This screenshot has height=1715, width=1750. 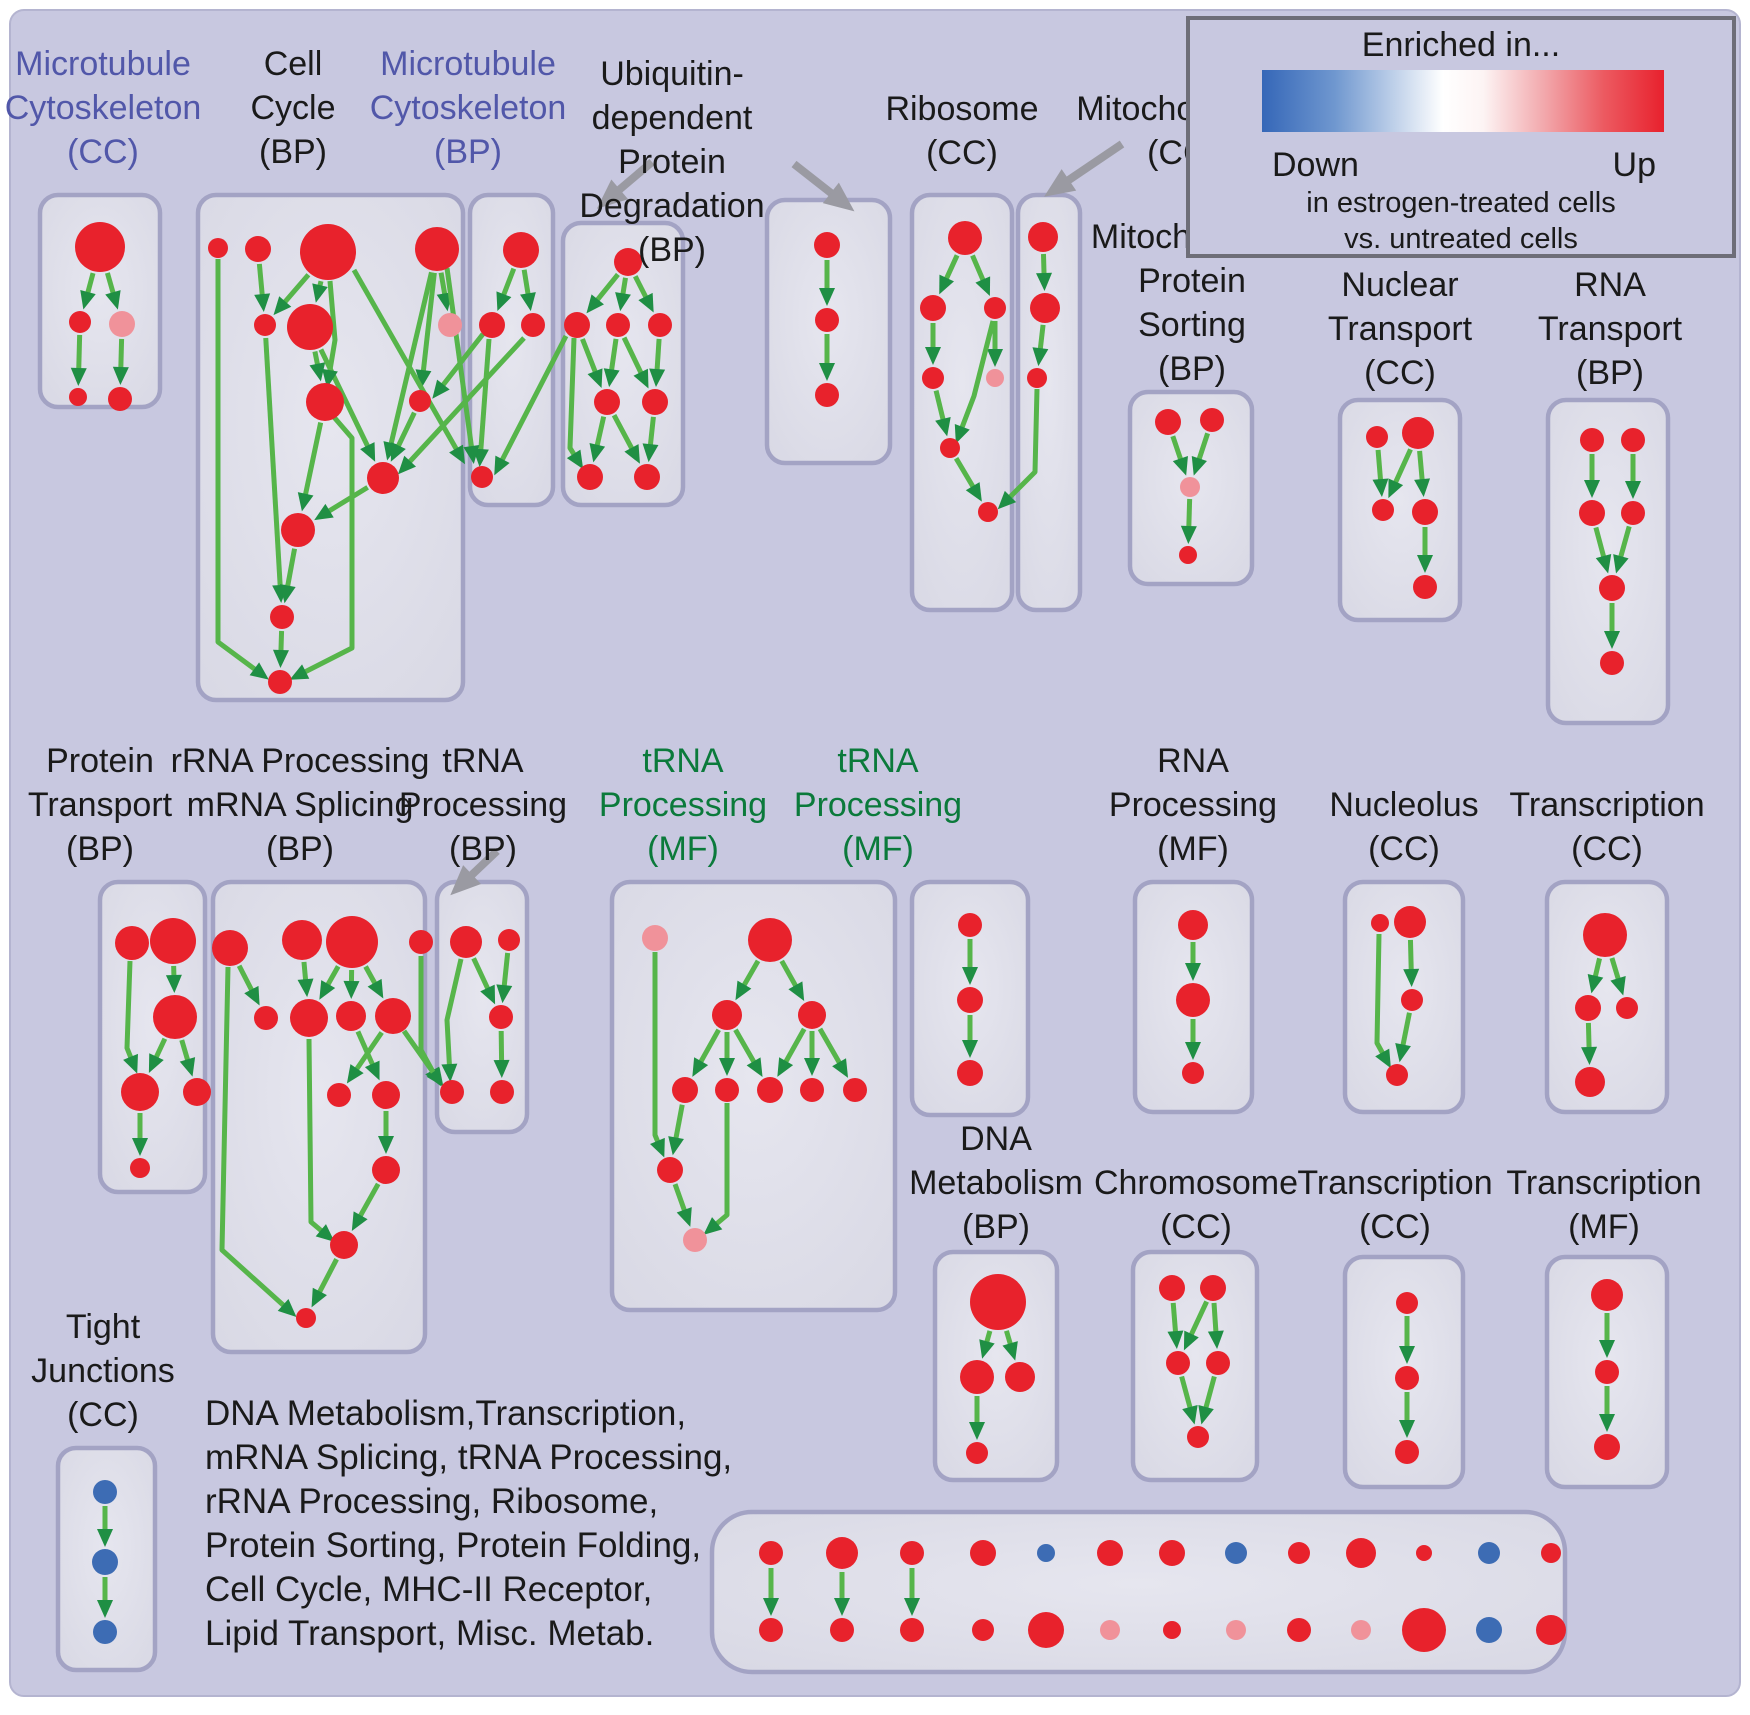 What do you see at coordinates (1399, 285) in the screenshot?
I see `nuclear-transport-cc-label: Nuclear` at bounding box center [1399, 285].